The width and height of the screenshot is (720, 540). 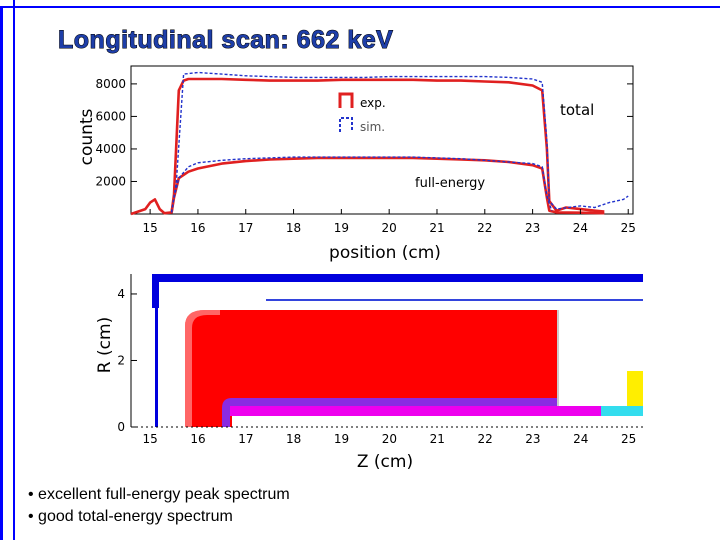 What do you see at coordinates (156, 354) in the screenshot?
I see `can-wall-left` at bounding box center [156, 354].